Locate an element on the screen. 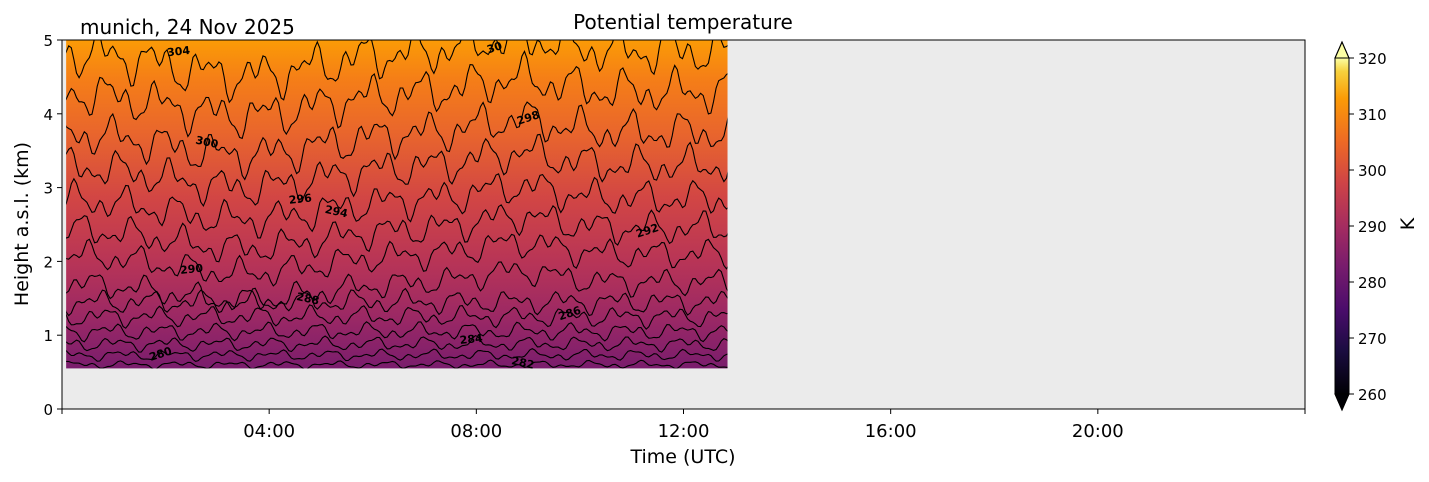 The image size is (1429, 482). colorbar-tick-label: 310 is located at coordinates (1372, 115).